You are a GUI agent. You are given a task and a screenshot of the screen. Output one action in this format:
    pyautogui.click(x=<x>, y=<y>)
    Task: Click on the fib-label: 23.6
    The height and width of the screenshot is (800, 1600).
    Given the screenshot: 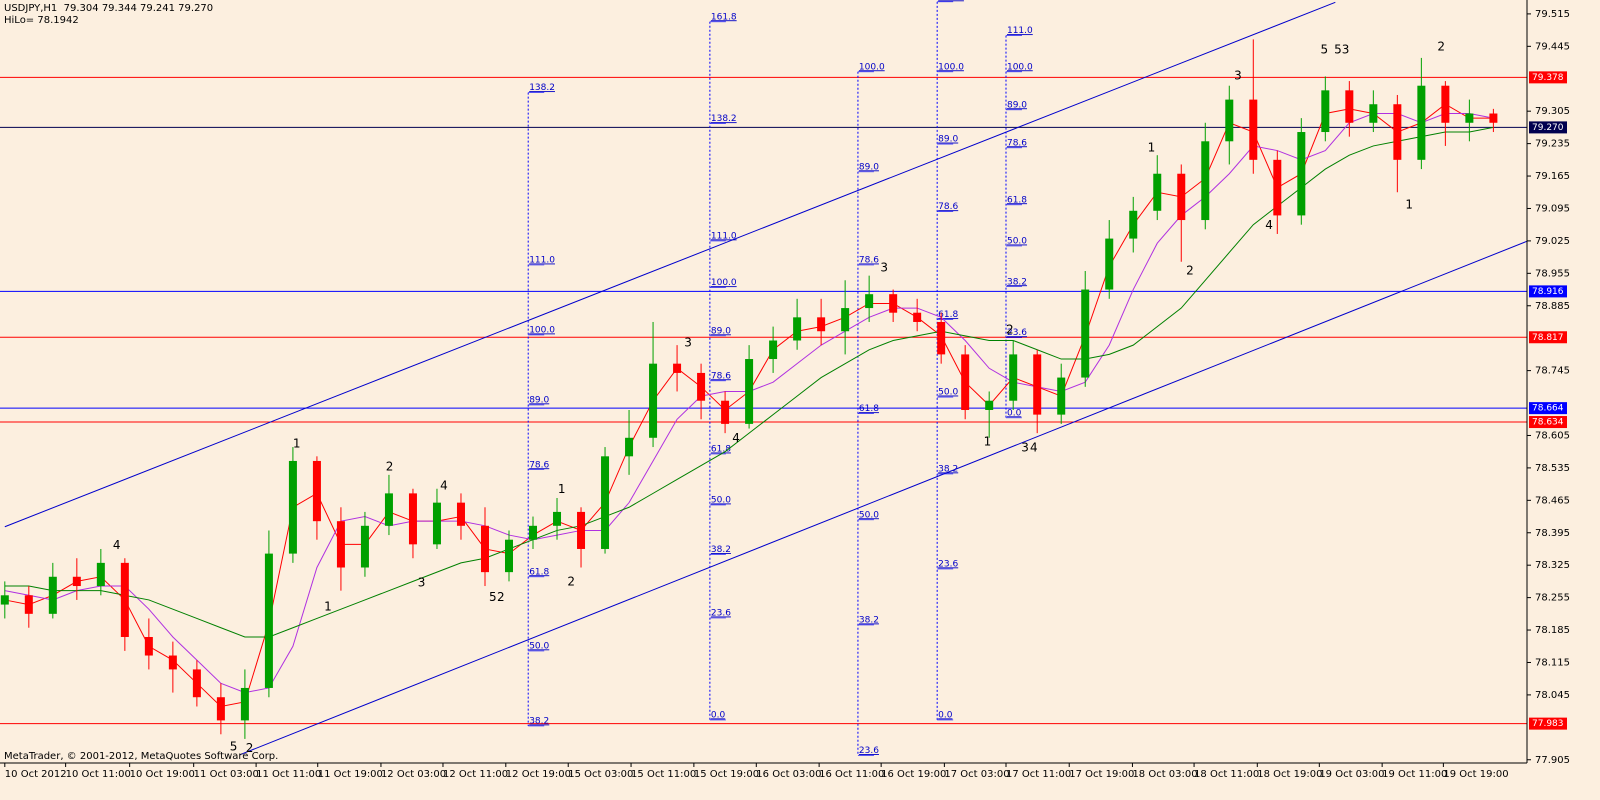 What is the action you would take?
    pyautogui.click(x=948, y=564)
    